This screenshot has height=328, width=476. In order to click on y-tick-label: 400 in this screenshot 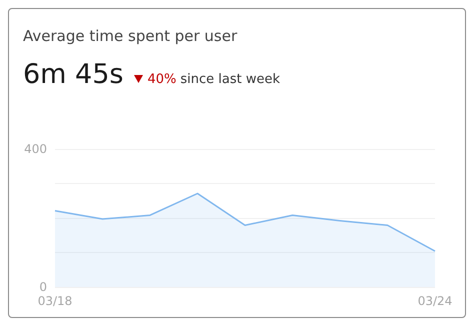, I will do `click(35, 149)`.